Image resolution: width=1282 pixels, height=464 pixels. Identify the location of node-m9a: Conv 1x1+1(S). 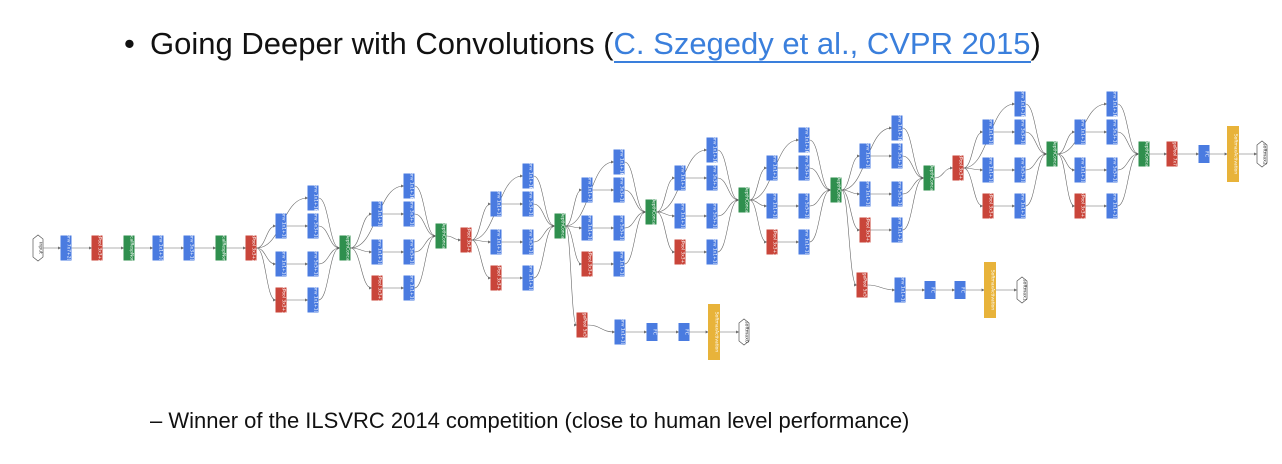
(1112, 104).